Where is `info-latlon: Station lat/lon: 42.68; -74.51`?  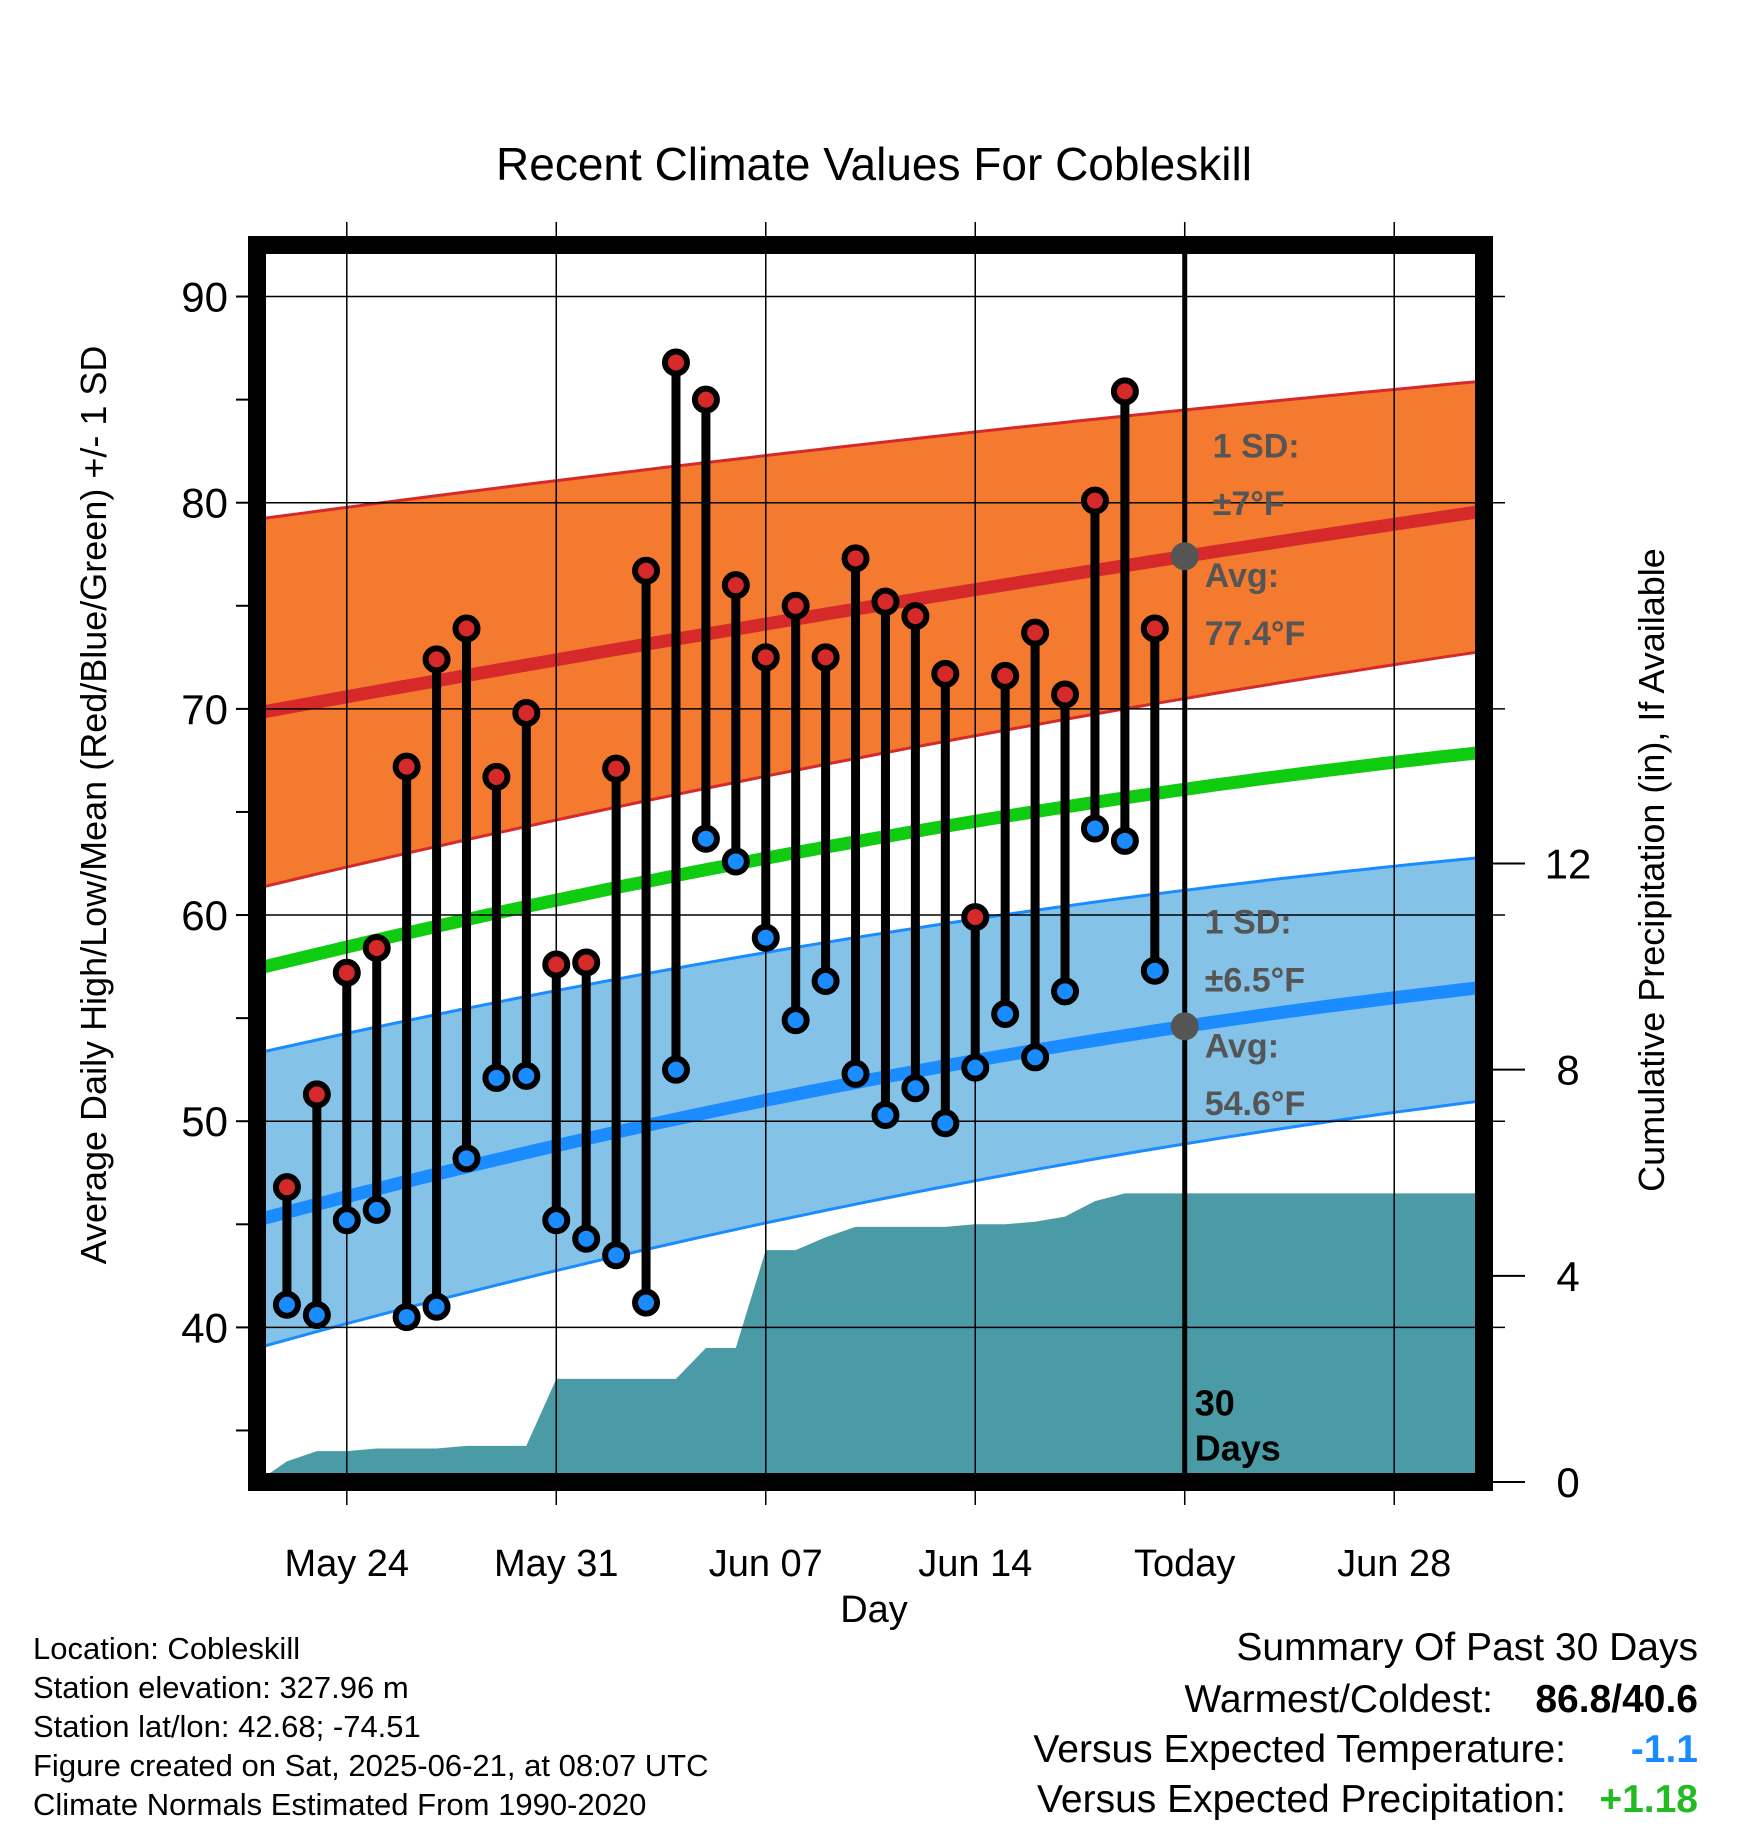
info-latlon: Station lat/lon: 42.68; -74.51 is located at coordinates (227, 1726).